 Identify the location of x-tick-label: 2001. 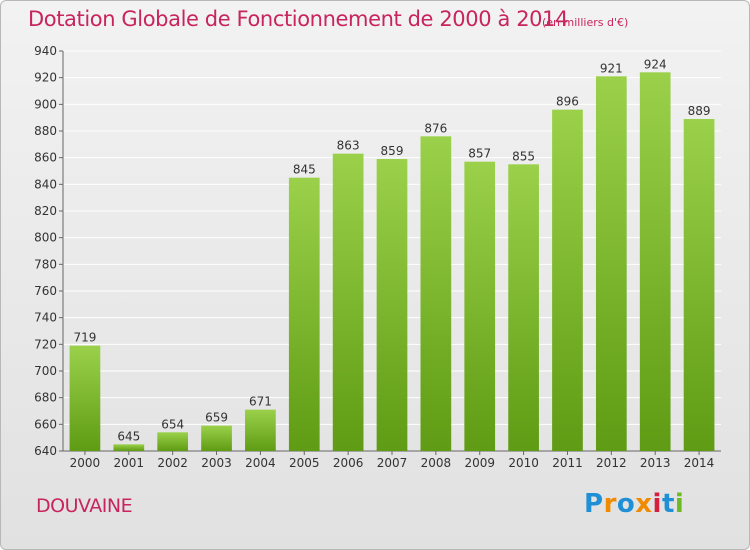
(129, 463).